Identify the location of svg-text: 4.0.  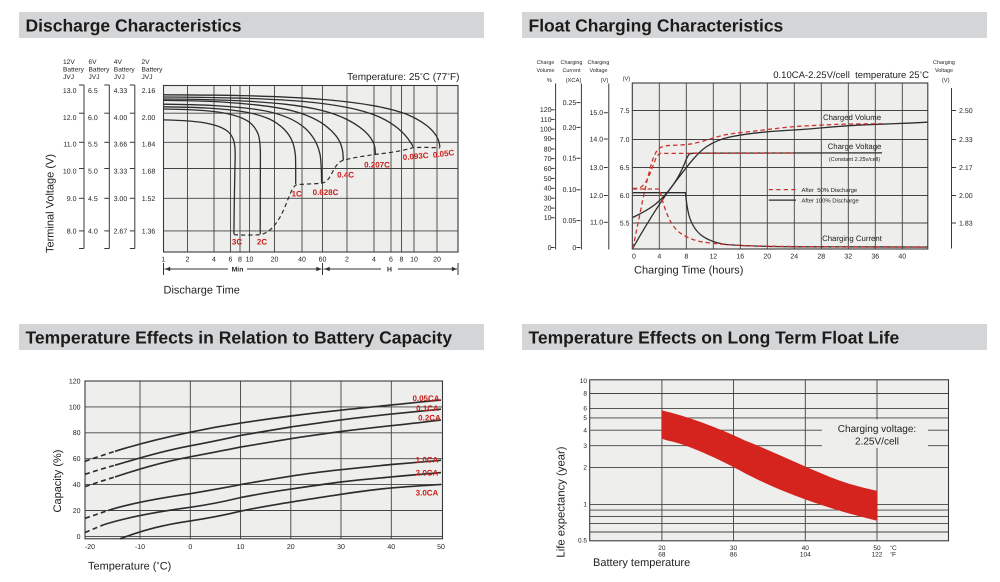
(93, 232).